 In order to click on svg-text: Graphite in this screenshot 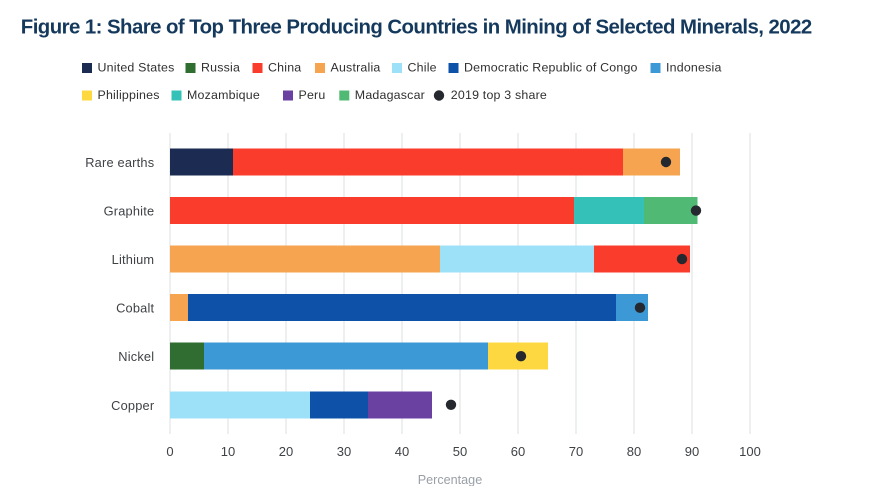, I will do `click(129, 211)`.